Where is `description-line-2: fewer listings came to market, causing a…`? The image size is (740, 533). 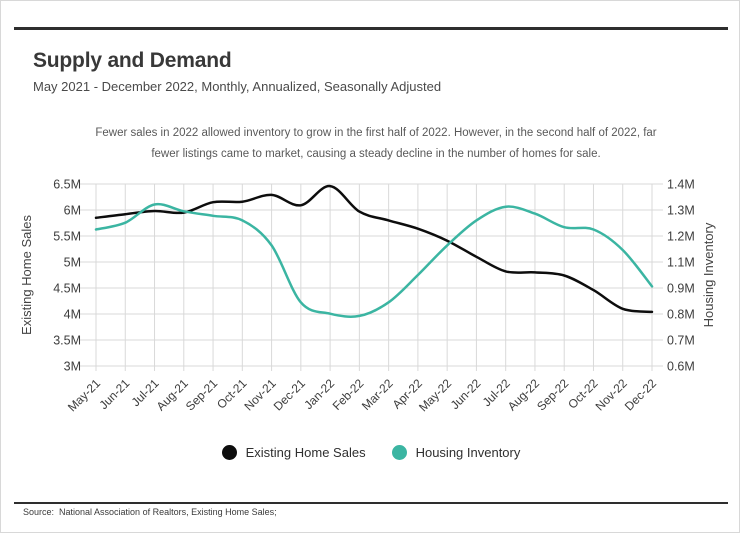
description-line-2: fewer listings came to market, causing a… is located at coordinates (376, 154).